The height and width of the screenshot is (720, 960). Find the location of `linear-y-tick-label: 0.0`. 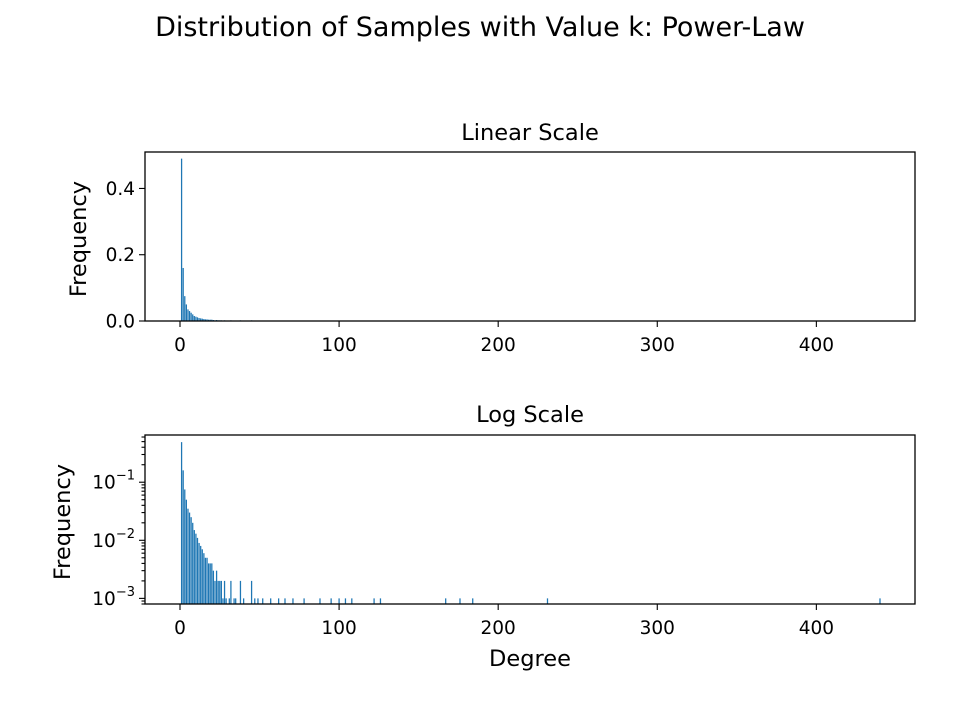

linear-y-tick-label: 0.0 is located at coordinates (120, 322).